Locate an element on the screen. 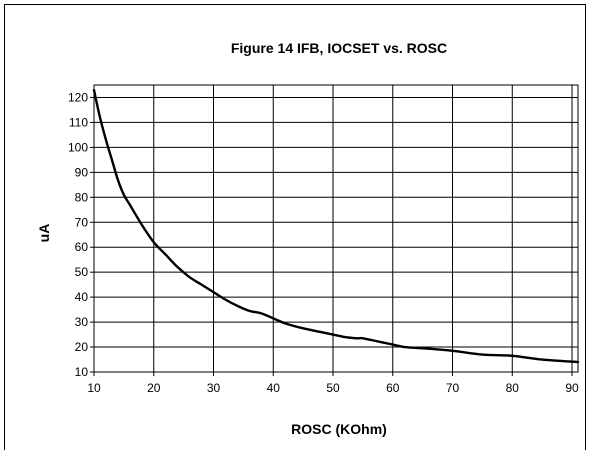 The height and width of the screenshot is (454, 591). y-tick-label: 80 is located at coordinates (82, 197).